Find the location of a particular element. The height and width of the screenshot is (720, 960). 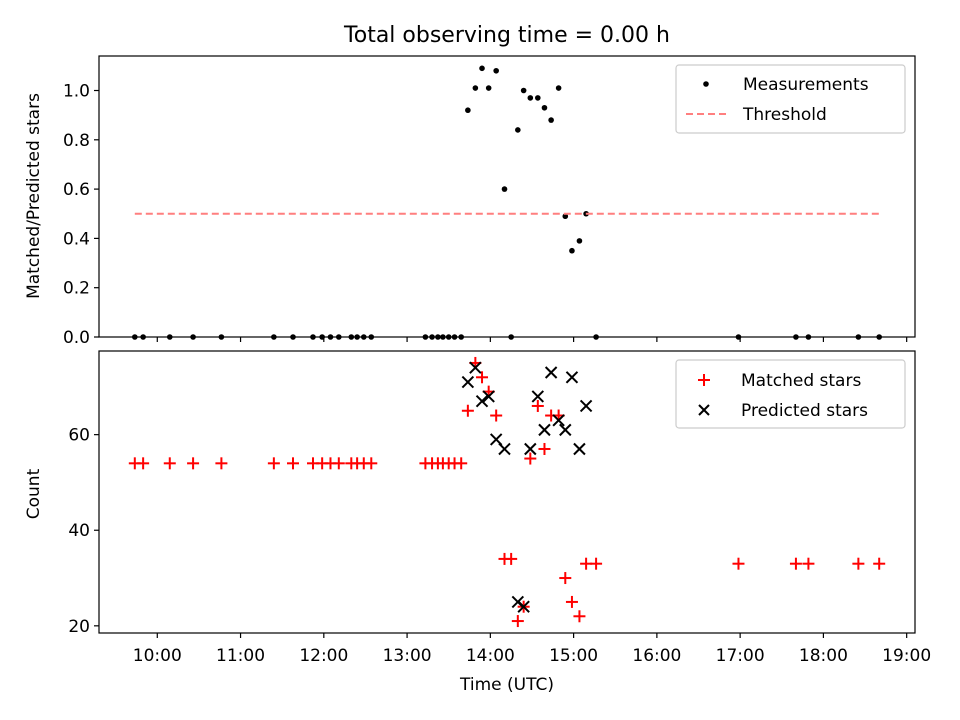

x-tick-label: 18:00 is located at coordinates (823, 656).